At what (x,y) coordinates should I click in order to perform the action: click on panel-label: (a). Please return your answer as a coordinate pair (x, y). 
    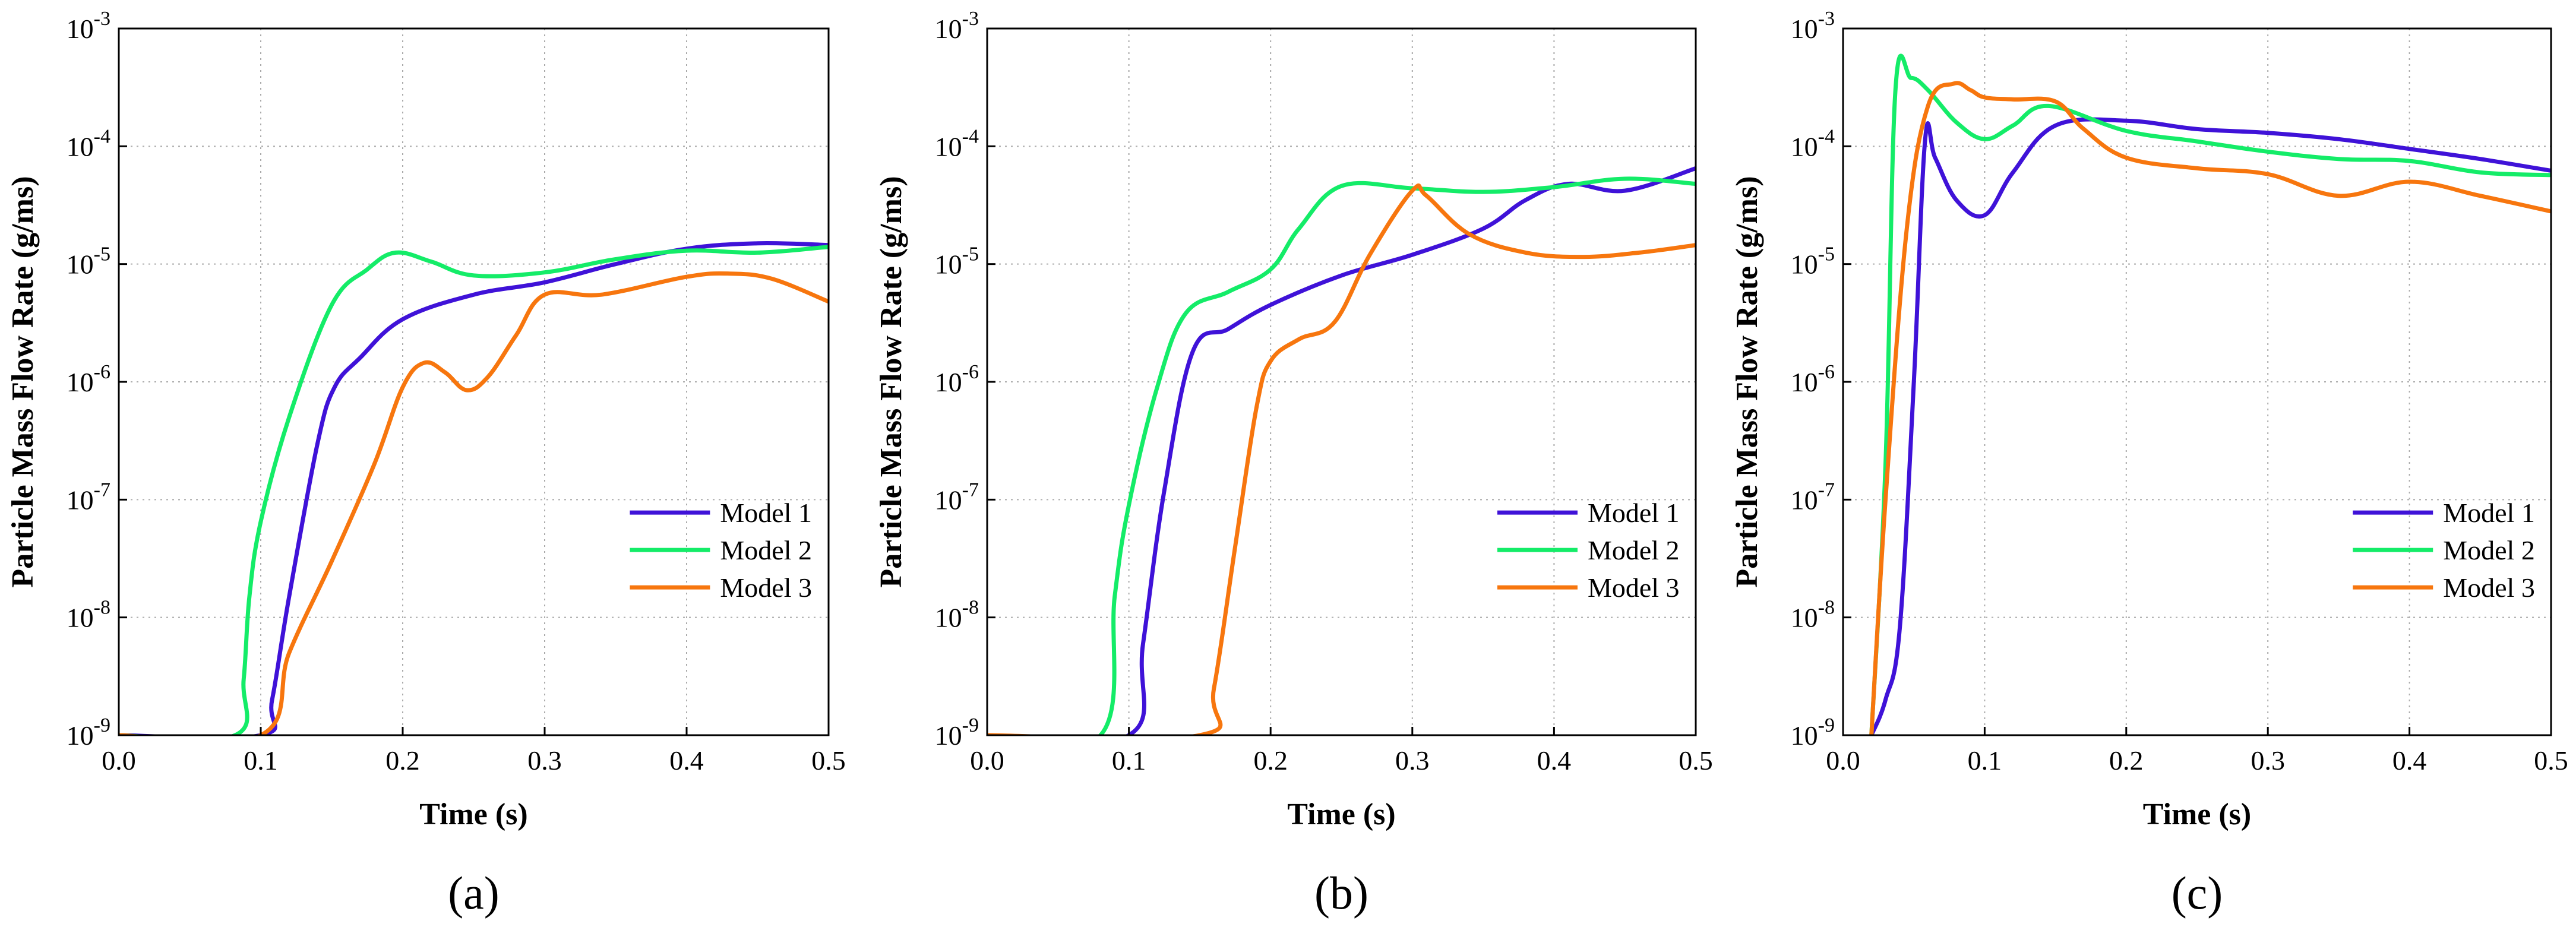
    Looking at the image, I should click on (474, 893).